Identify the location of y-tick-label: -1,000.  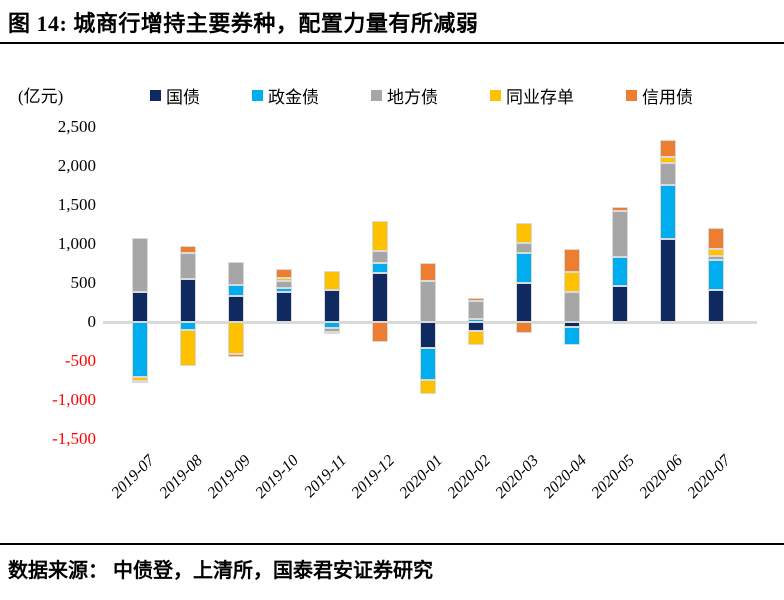
(74, 399).